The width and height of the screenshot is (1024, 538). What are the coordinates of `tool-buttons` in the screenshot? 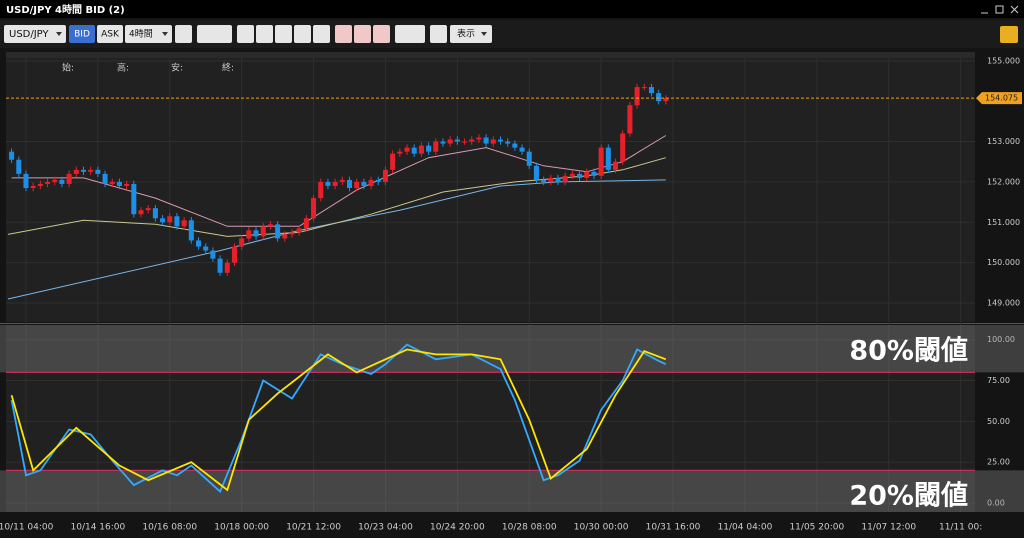 It's located at (311, 34).